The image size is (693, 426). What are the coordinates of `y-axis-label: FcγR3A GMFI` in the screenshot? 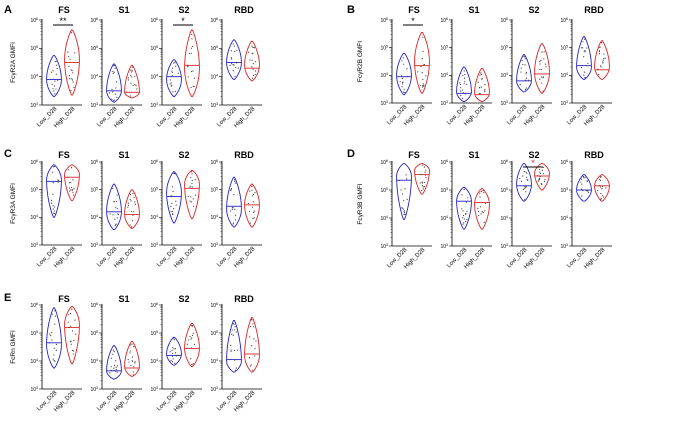 It's located at (13, 203).